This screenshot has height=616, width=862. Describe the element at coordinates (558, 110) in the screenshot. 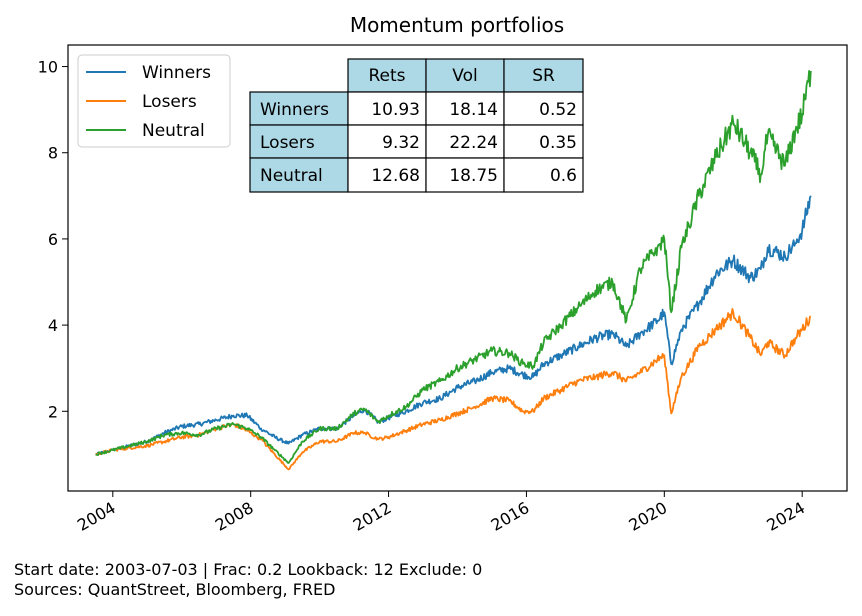

I see `table-cell-value: 0.52` at that location.